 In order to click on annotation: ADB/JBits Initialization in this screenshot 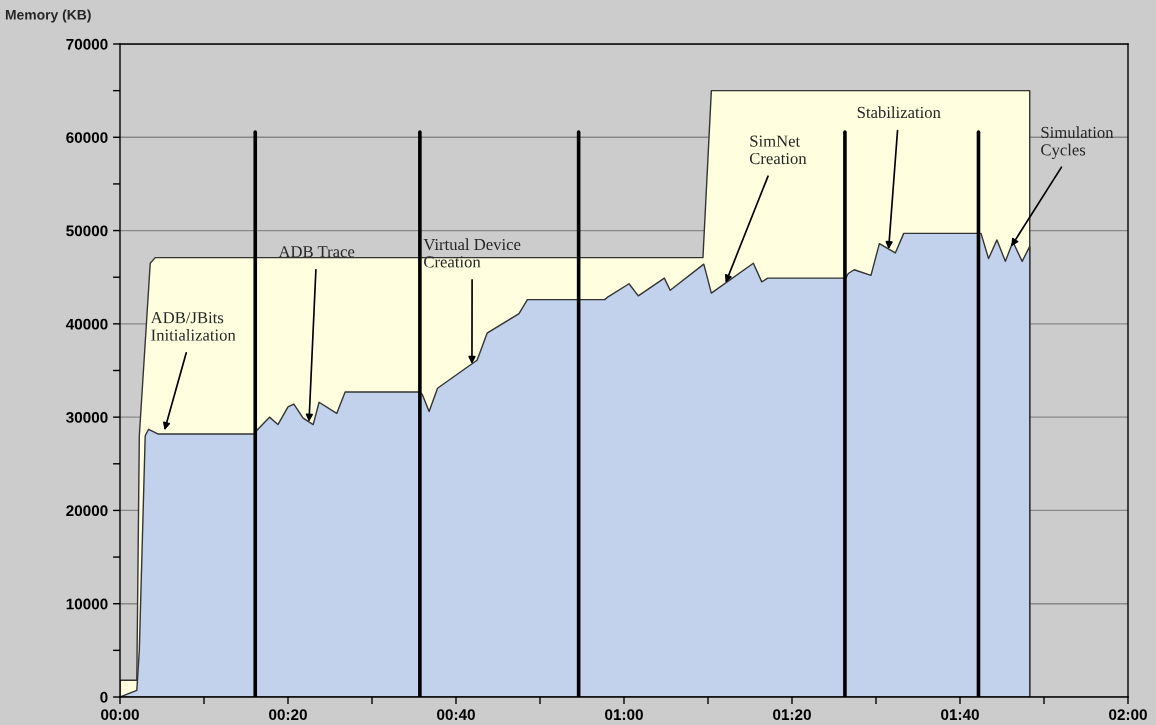, I will do `click(193, 326)`.